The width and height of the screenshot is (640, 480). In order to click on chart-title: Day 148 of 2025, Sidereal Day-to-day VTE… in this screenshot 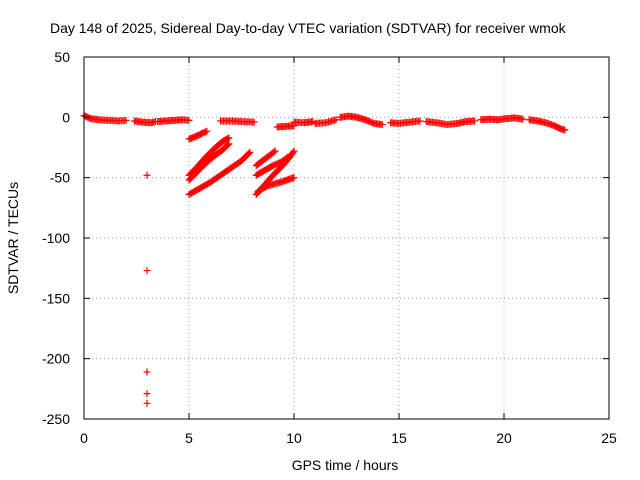, I will do `click(308, 28)`.